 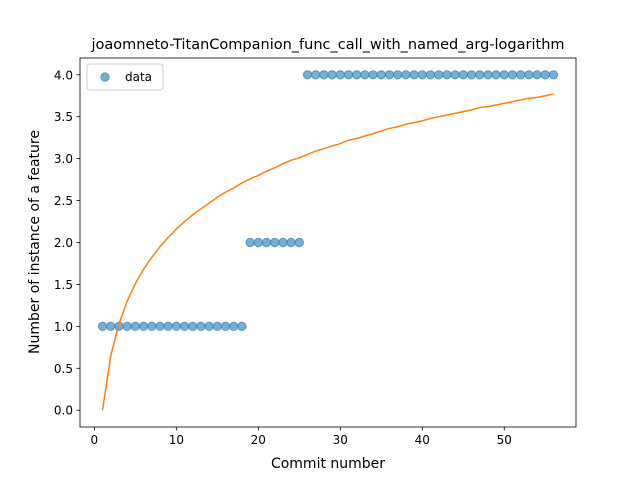 I want to click on y-tick-label: 3.5, so click(x=63, y=117).